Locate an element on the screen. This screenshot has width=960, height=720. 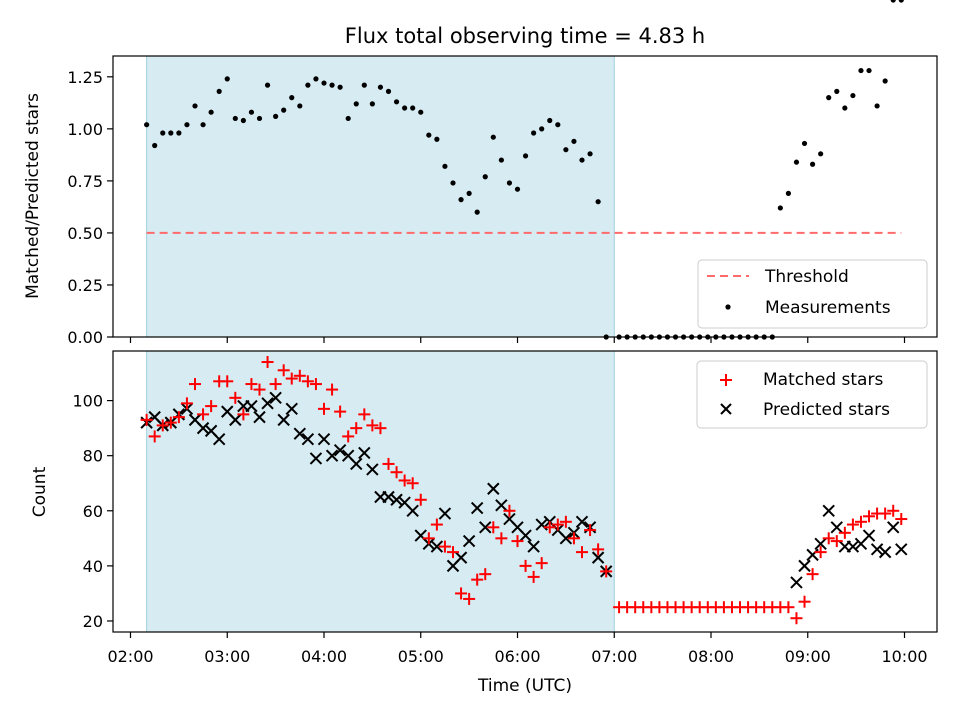
top-y-ticks: 0.00 0.25 0.50 0.75 1.00 1.25 is located at coordinates (90, 207).